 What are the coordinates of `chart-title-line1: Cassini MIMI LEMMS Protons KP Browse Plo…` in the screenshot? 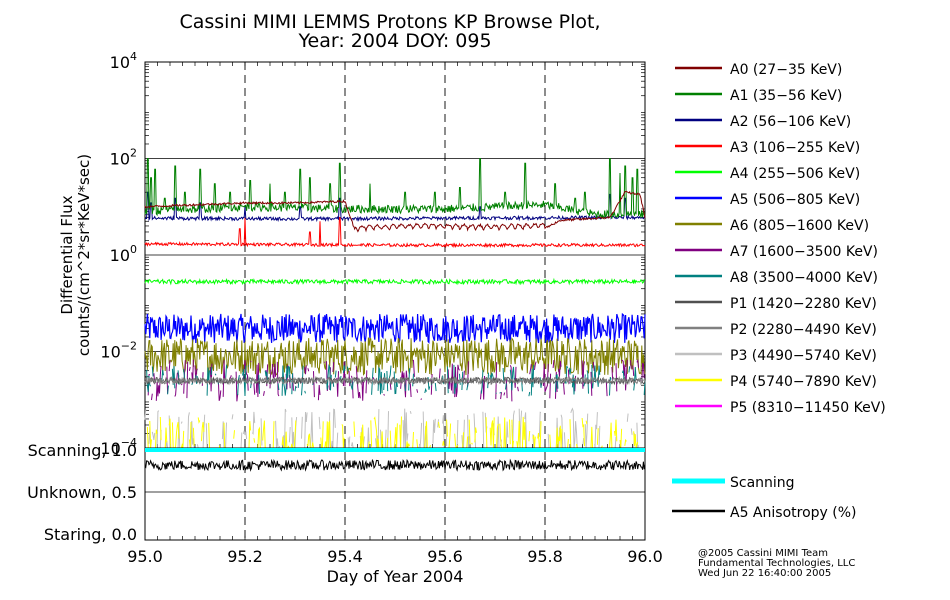 It's located at (389, 22).